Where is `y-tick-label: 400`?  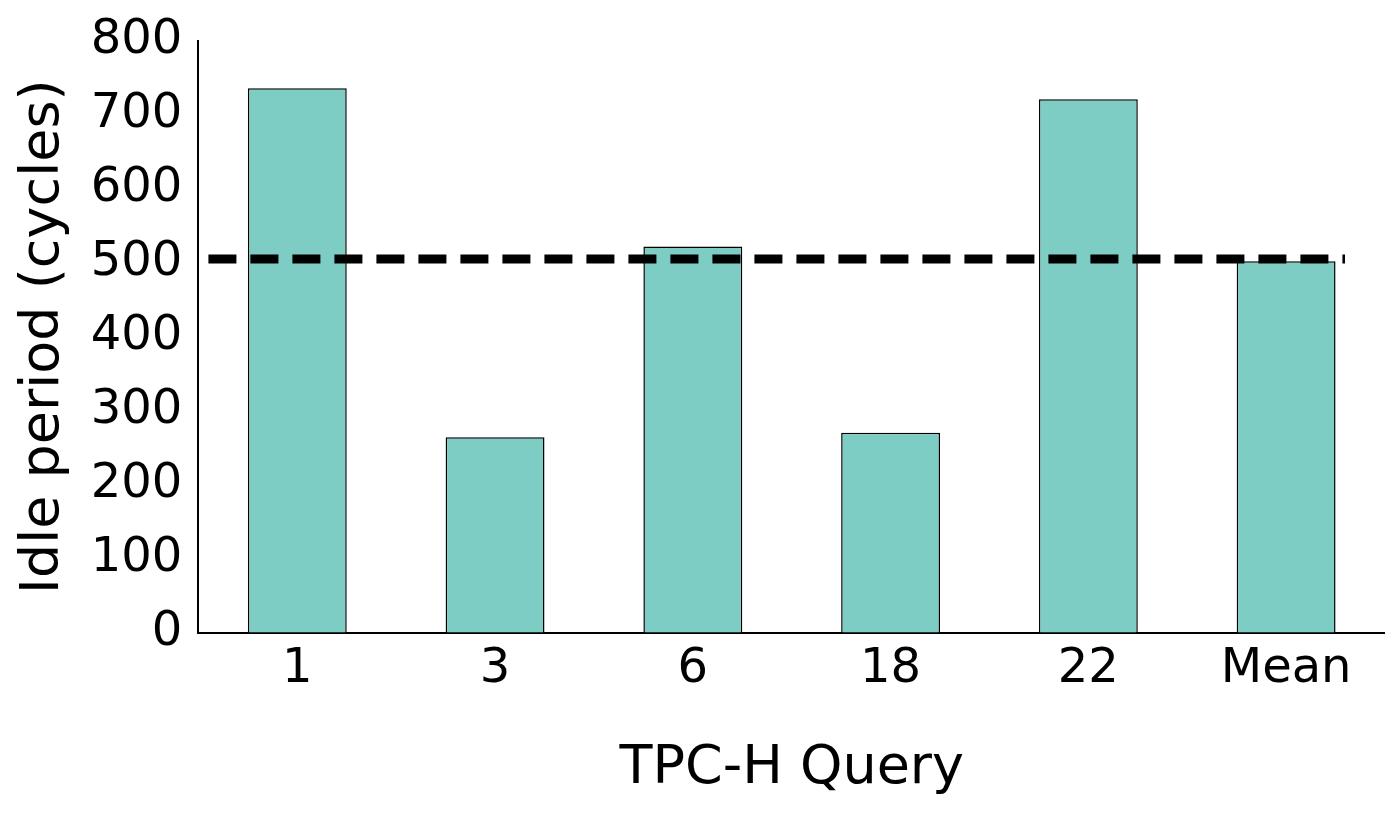
y-tick-label: 400 is located at coordinates (136, 332).